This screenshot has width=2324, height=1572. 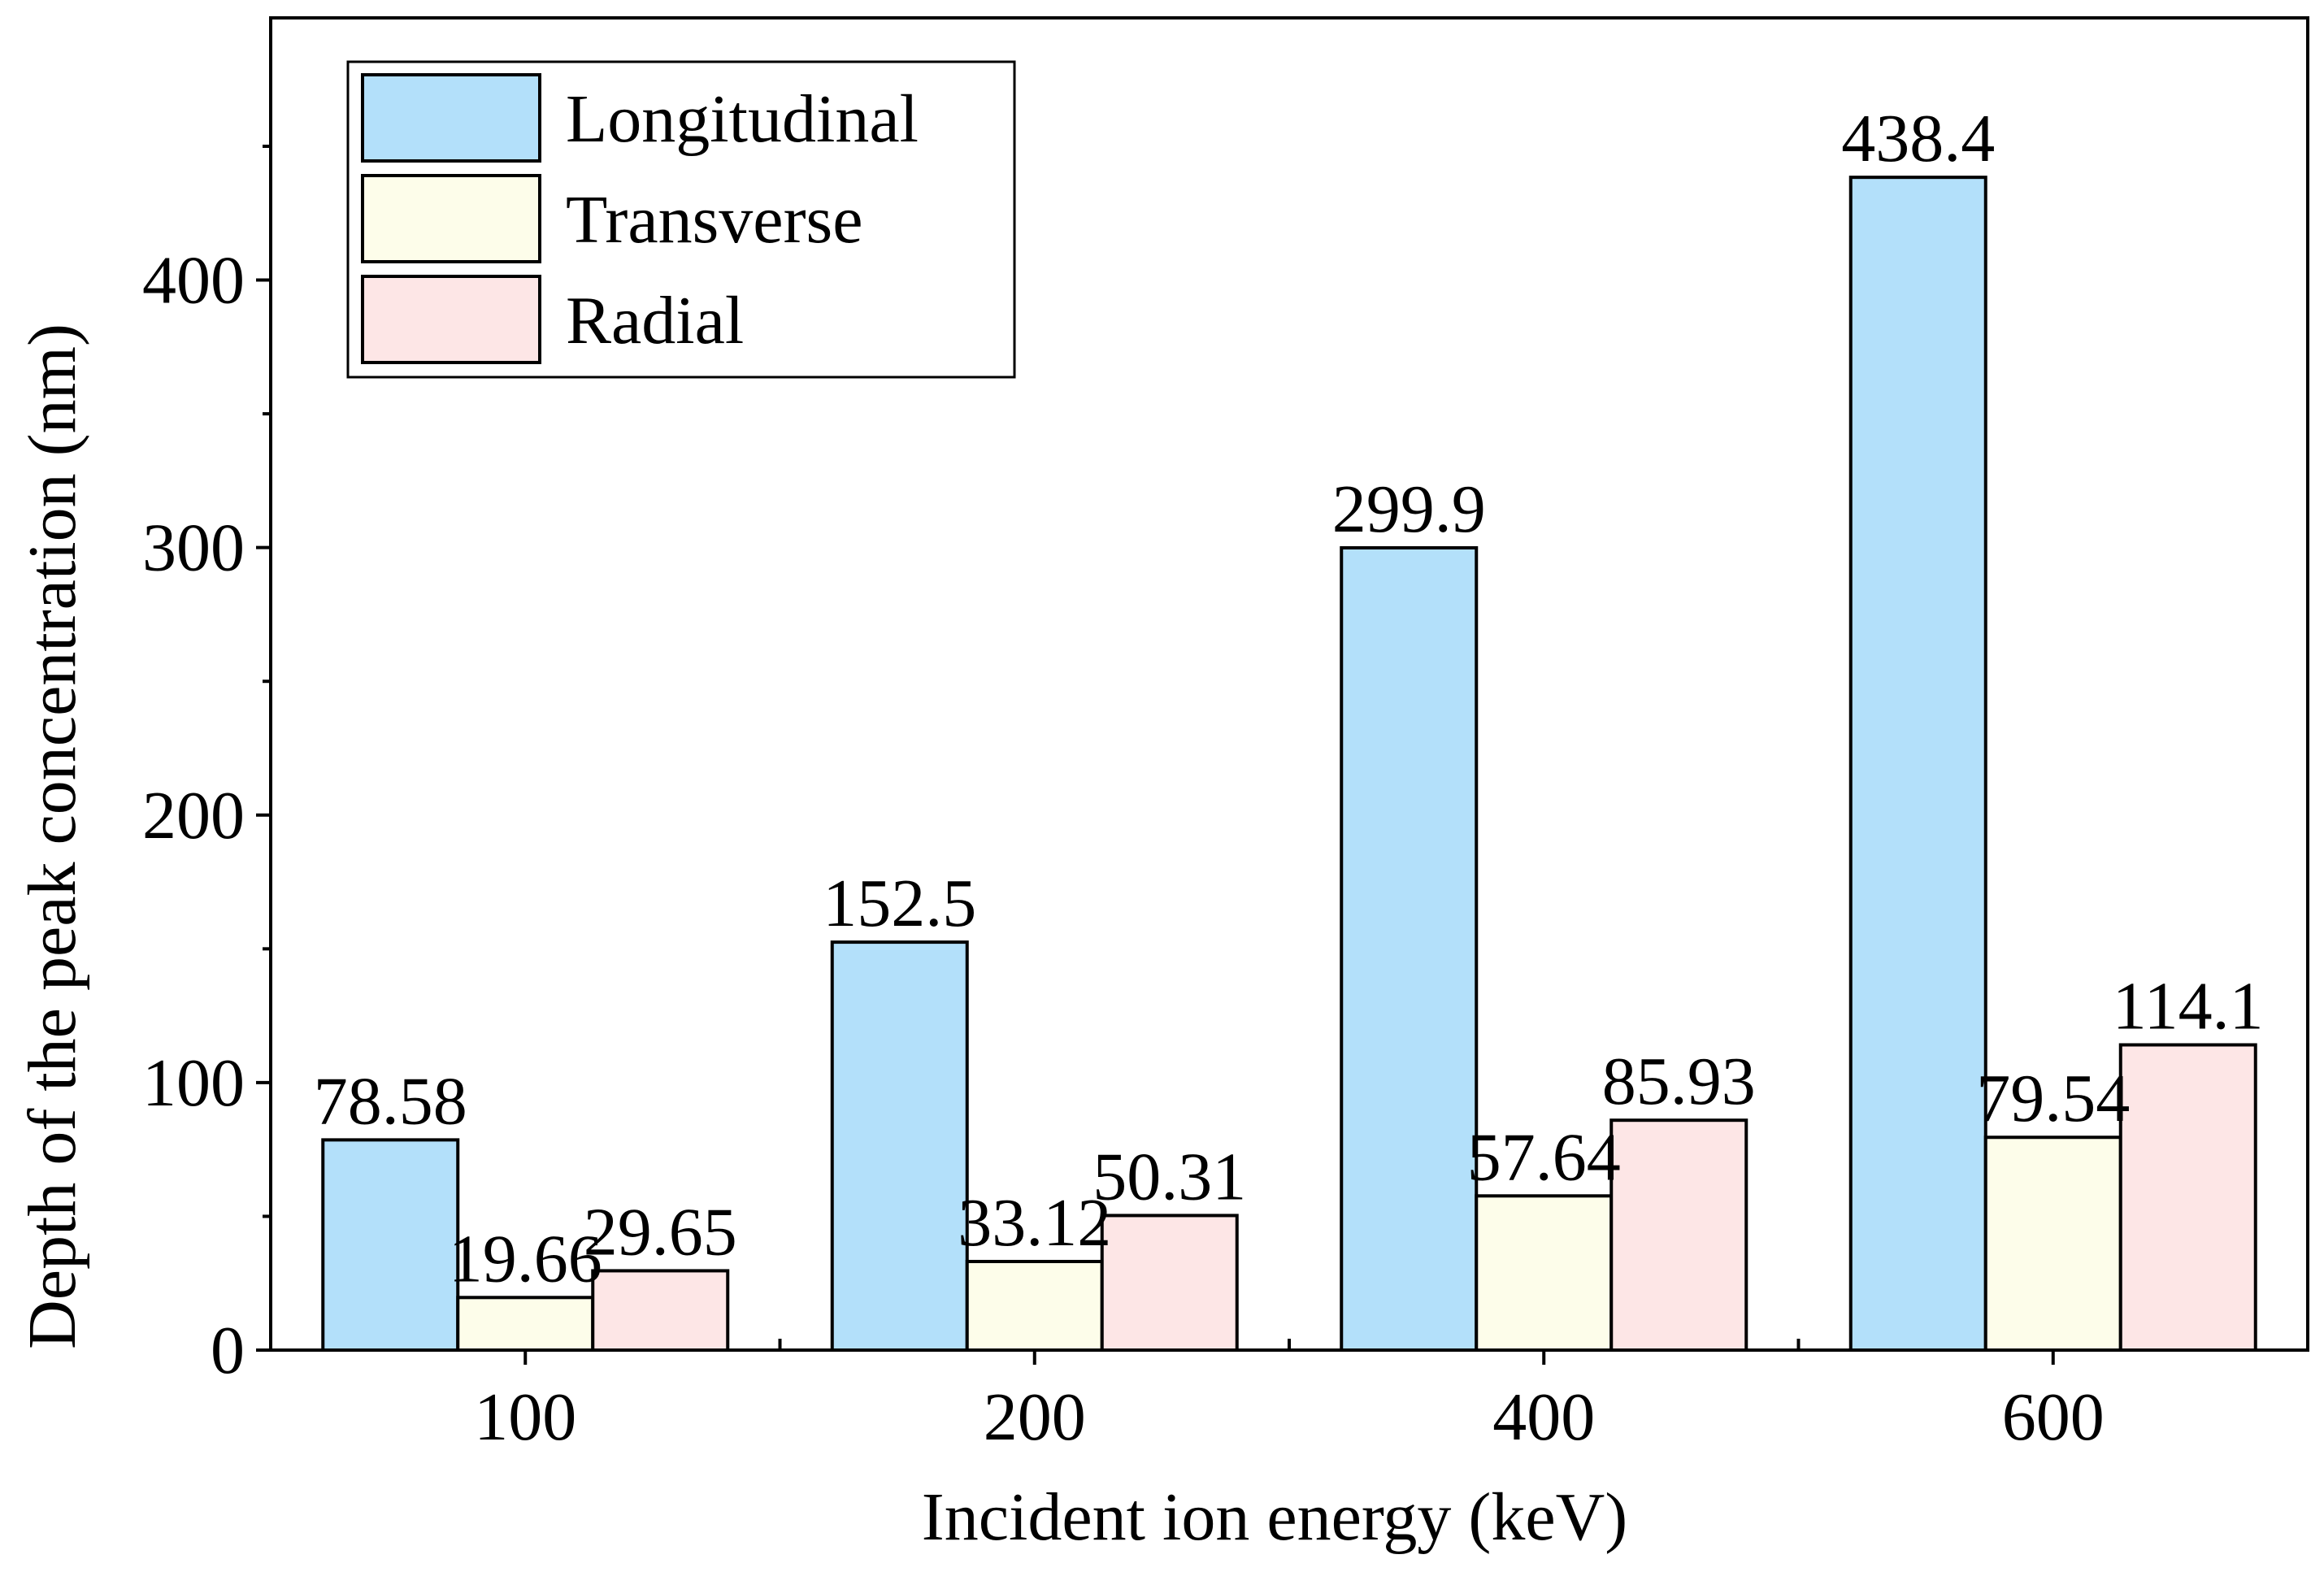 I want to click on y-tick-label: 400, so click(x=193, y=281).